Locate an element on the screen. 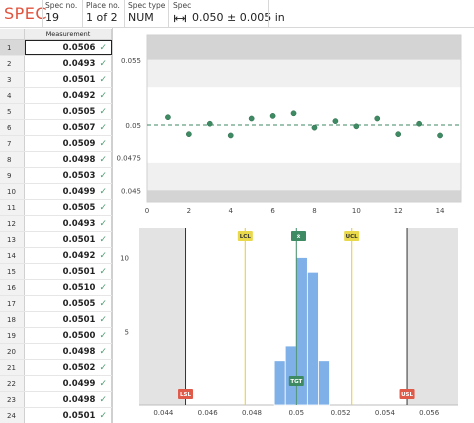 The width and height of the screenshot is (474, 423). table-row: 11 0.0505 ✓ is located at coordinates (56, 208).